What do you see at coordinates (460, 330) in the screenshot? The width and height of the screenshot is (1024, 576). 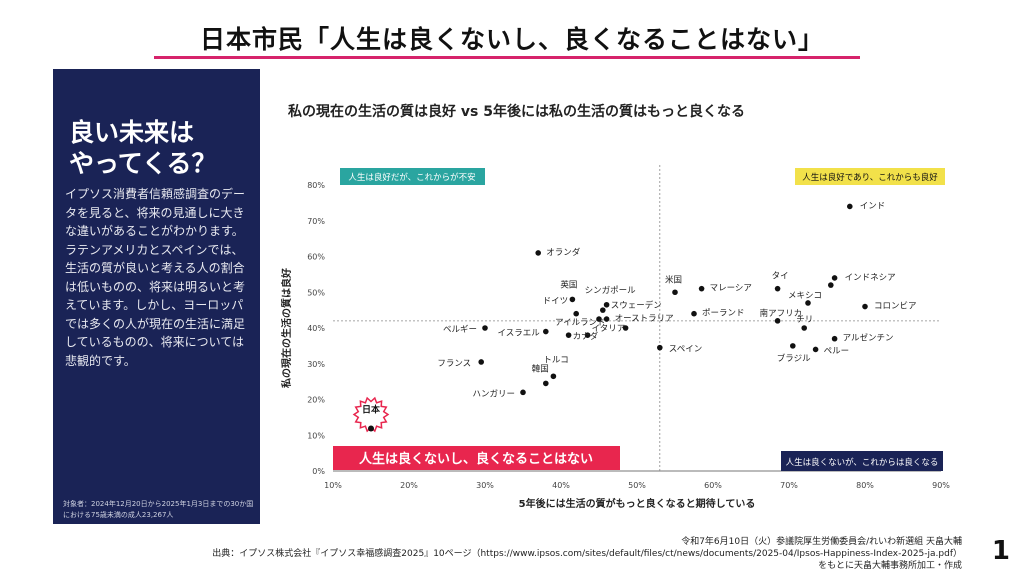 I see `point-label: ベルギー` at bounding box center [460, 330].